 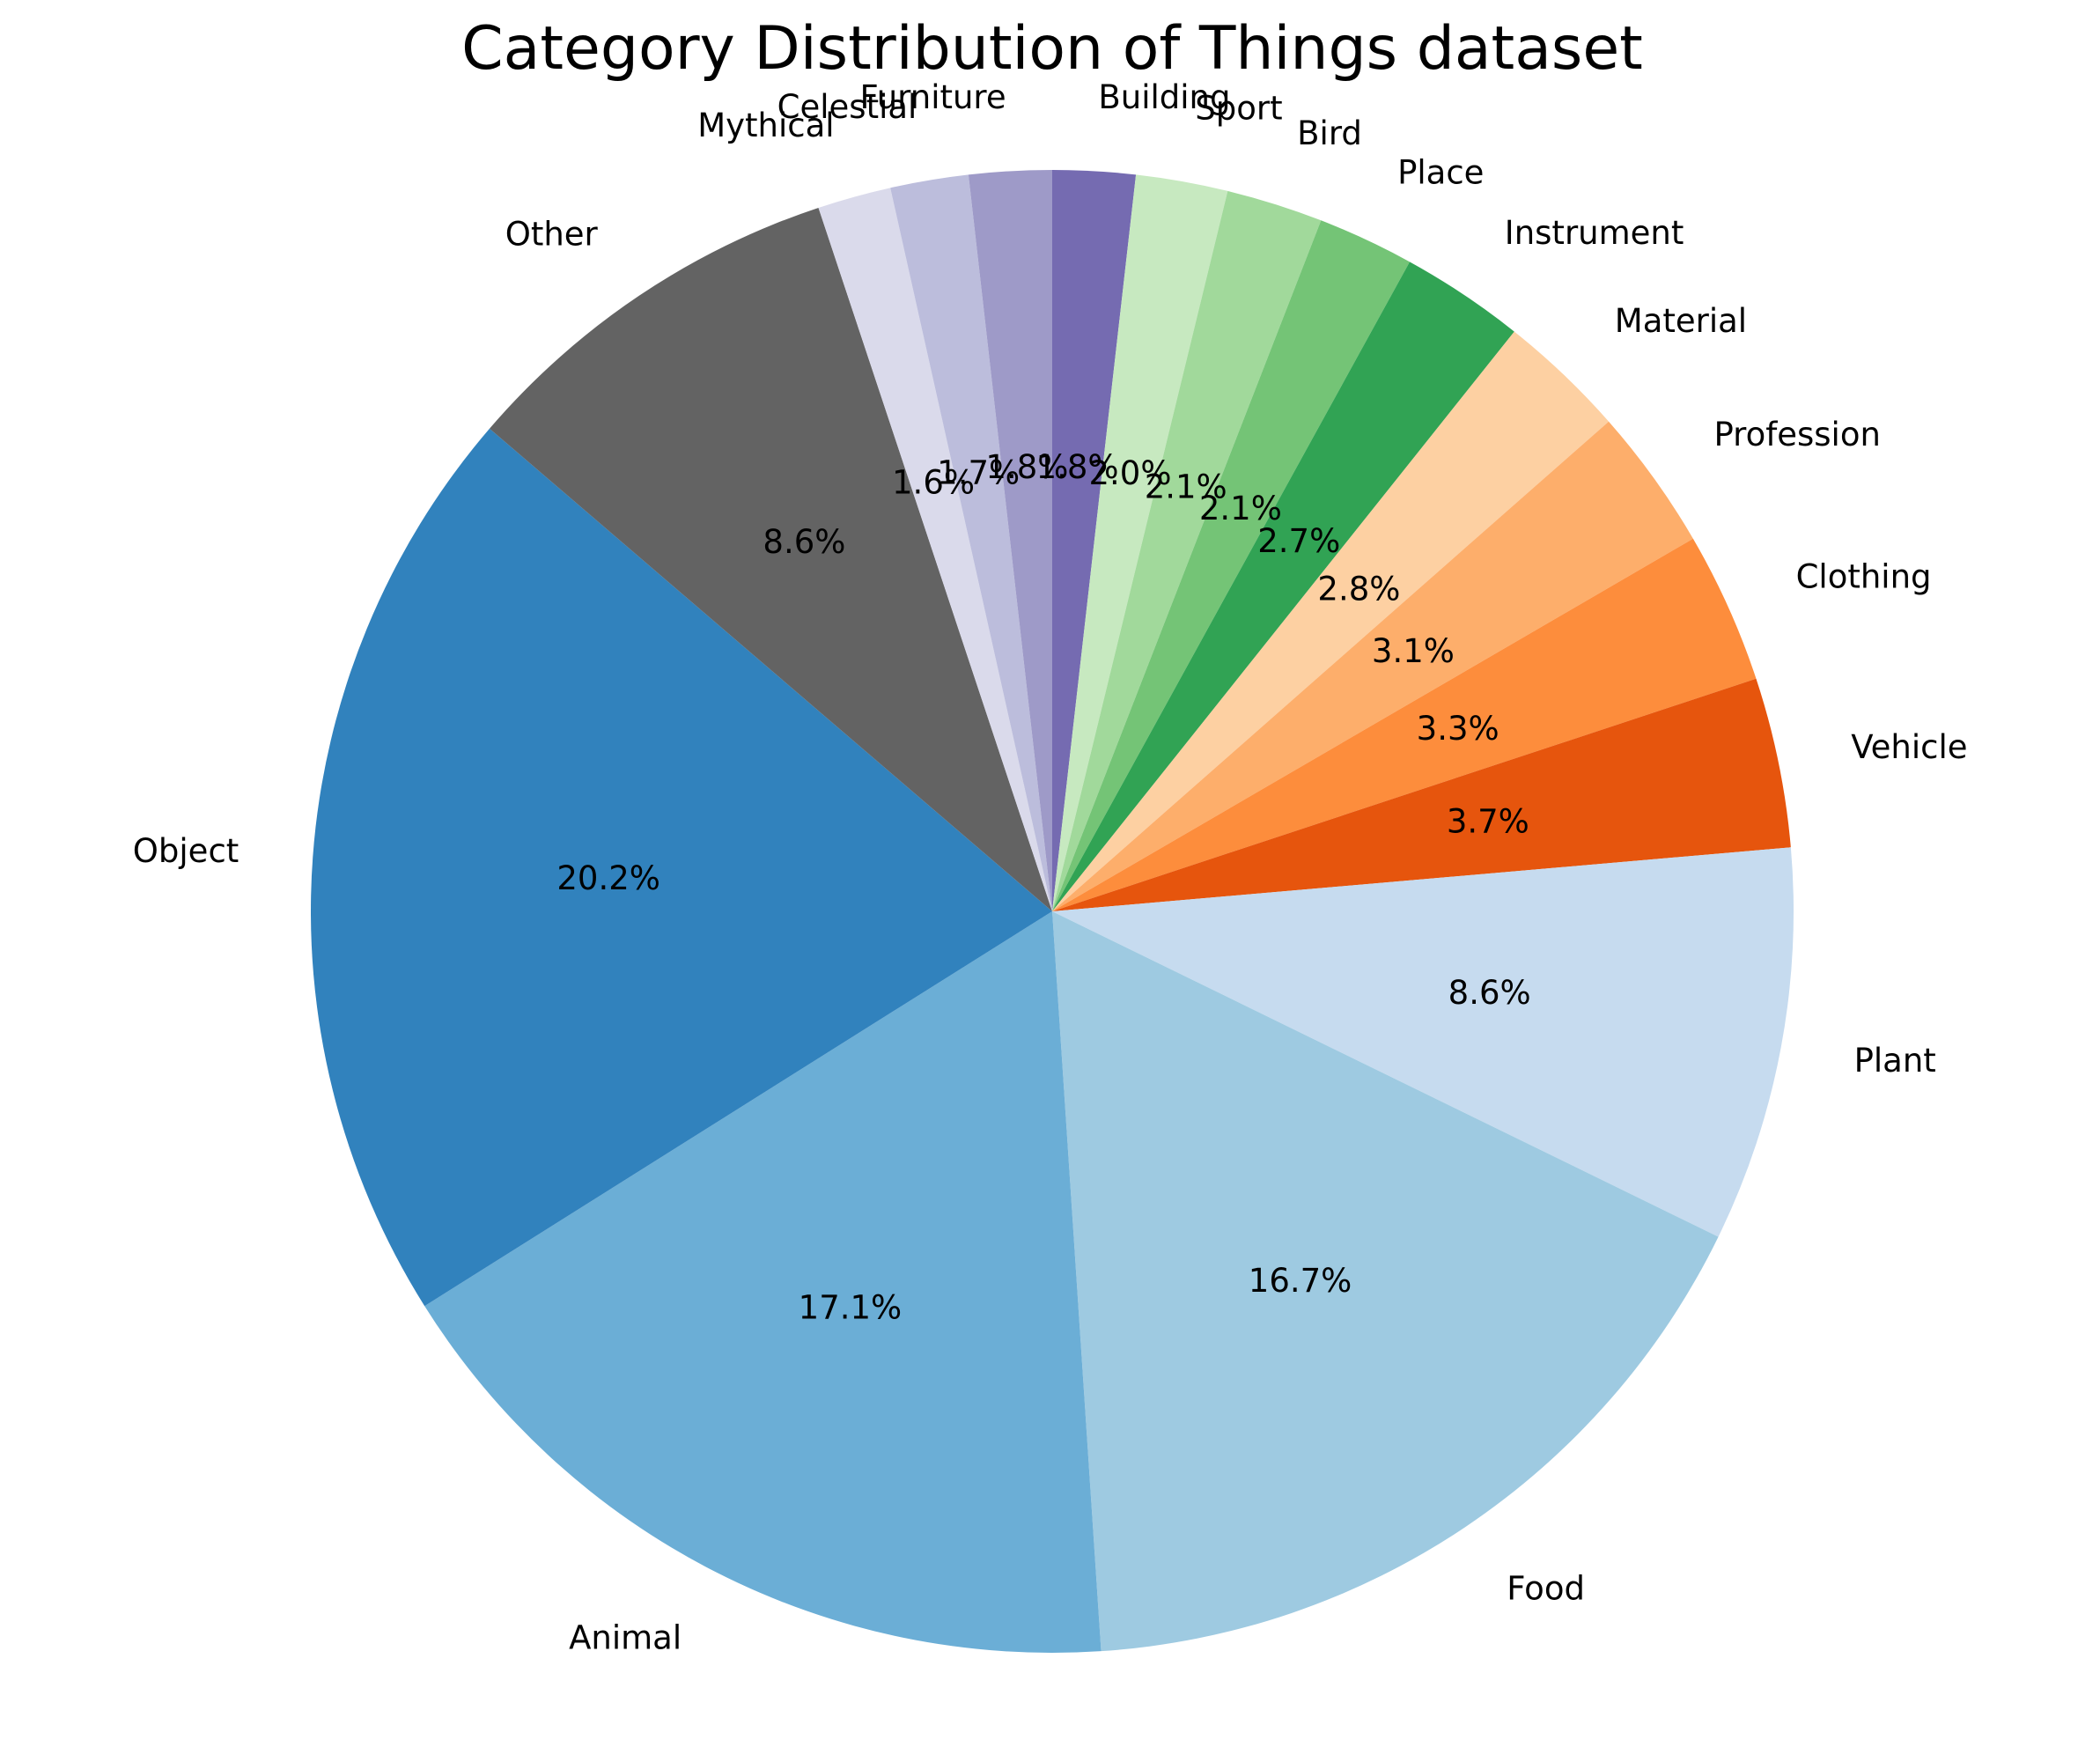 What do you see at coordinates (1026, 467) in the screenshot?
I see `percent-label-furniture: 1.8%` at bounding box center [1026, 467].